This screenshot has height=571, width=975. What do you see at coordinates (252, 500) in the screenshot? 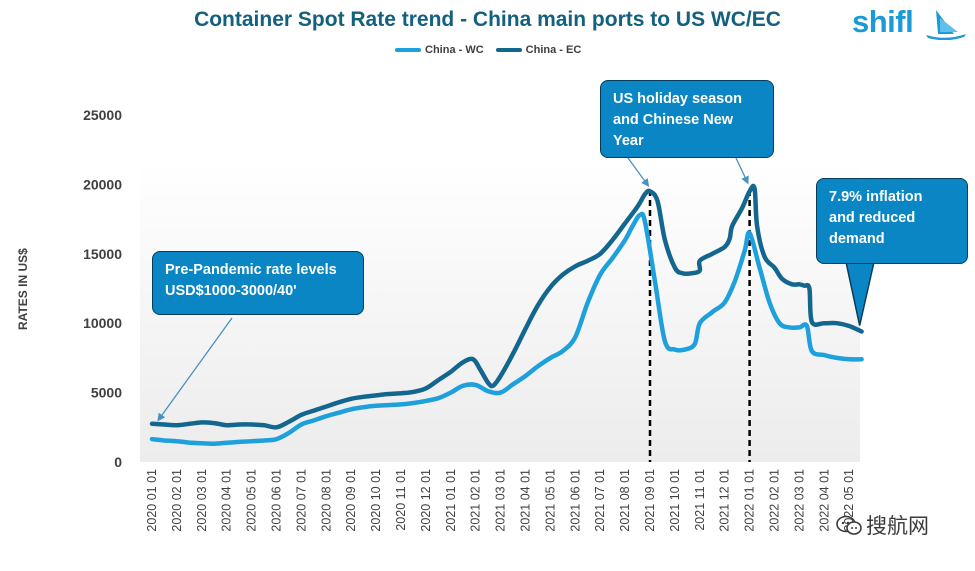
I see `x-tick-label: 2020 05 01` at bounding box center [252, 500].